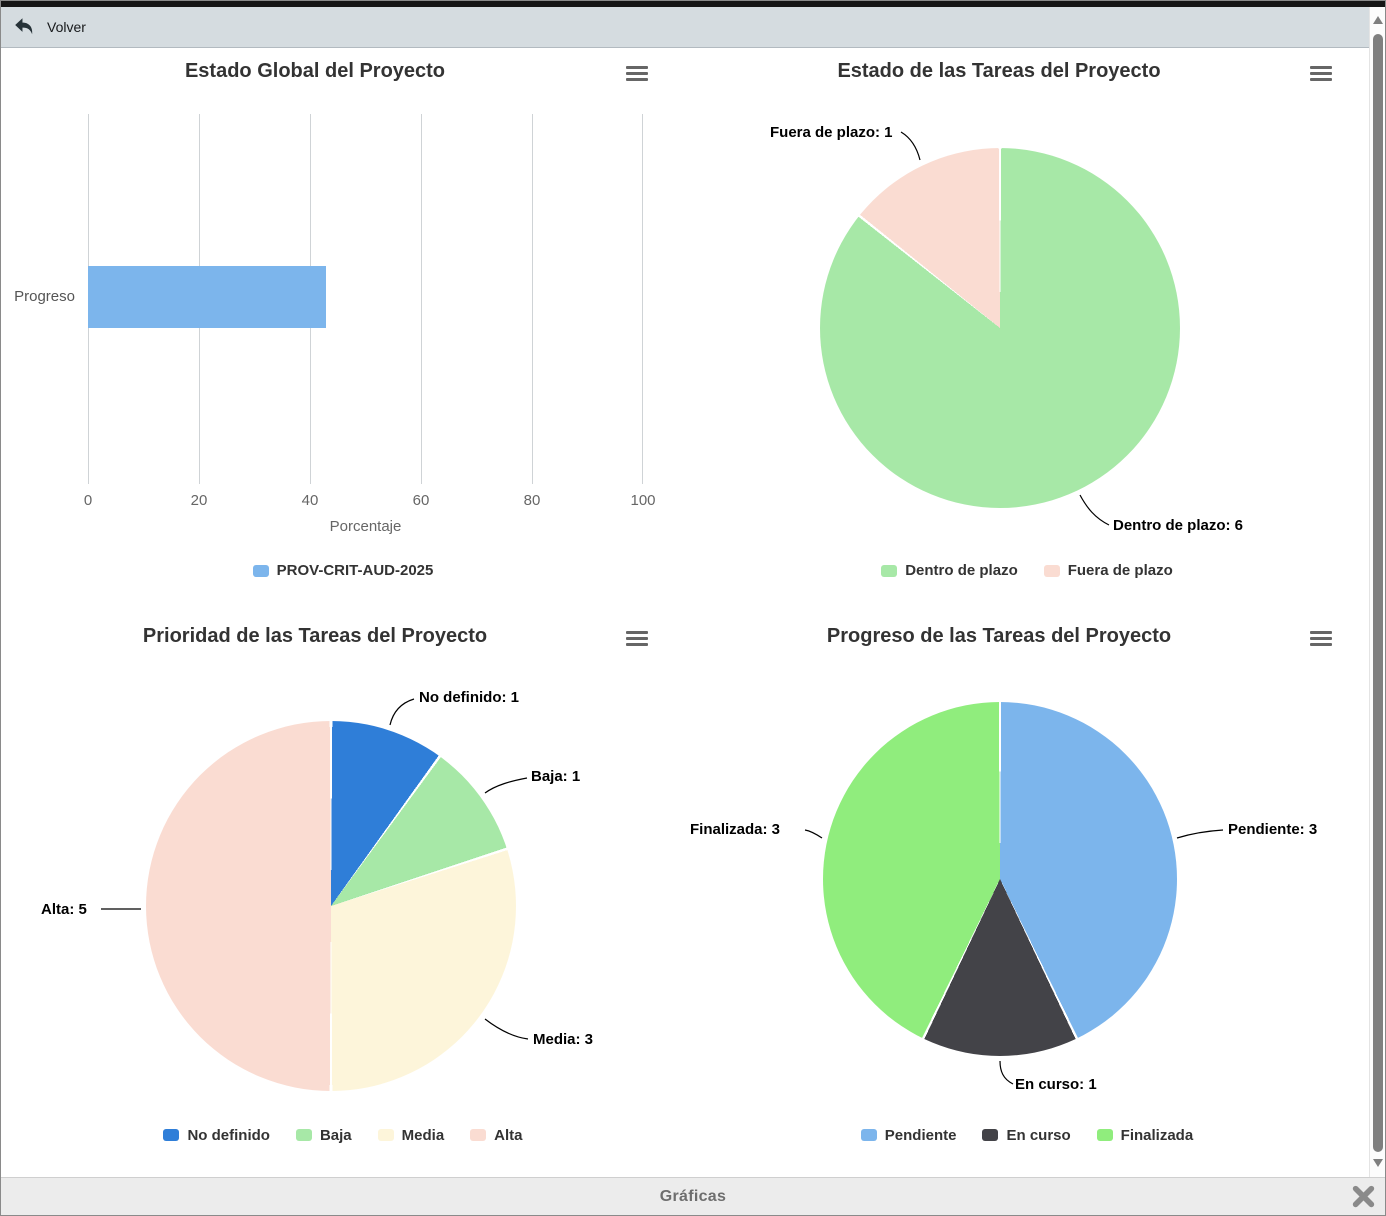  I want to click on legend-item: Finalizada, so click(1145, 1135).